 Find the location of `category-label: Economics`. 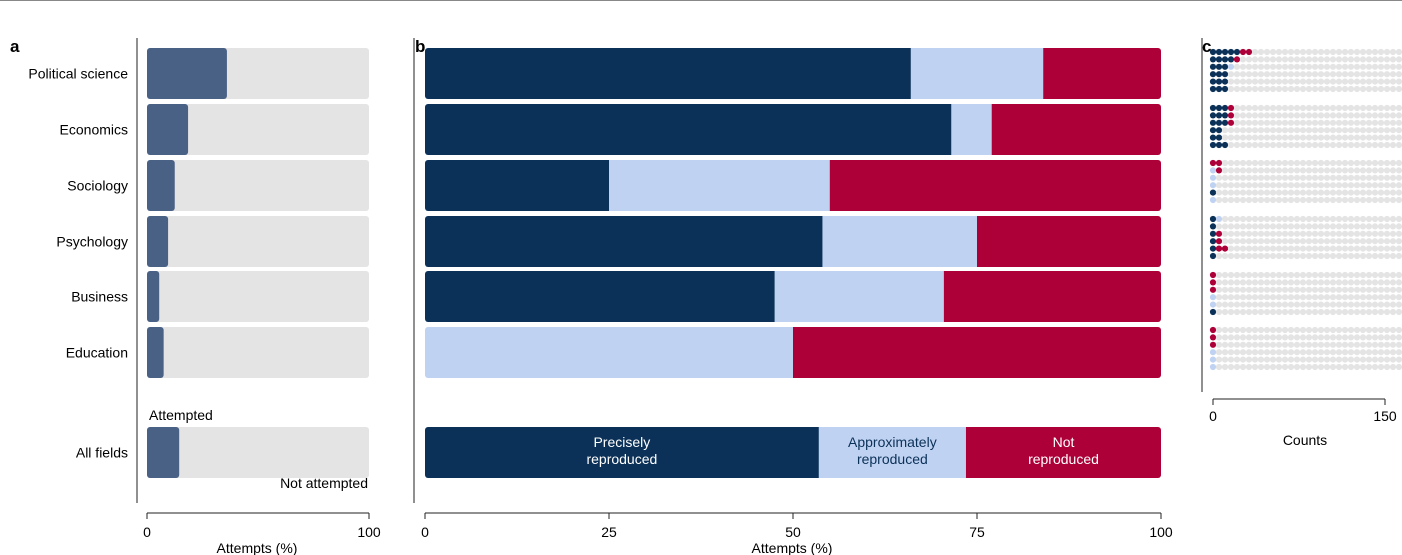

category-label: Economics is located at coordinates (94, 130).